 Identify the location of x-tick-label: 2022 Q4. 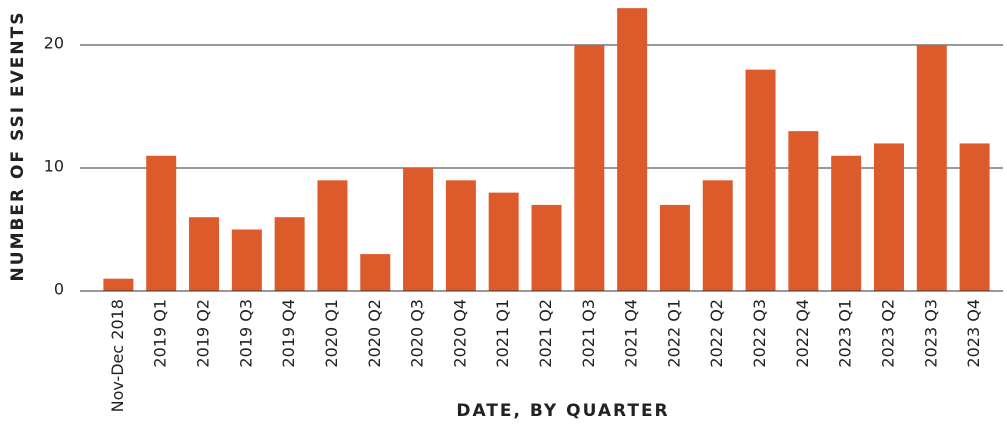
(802, 333).